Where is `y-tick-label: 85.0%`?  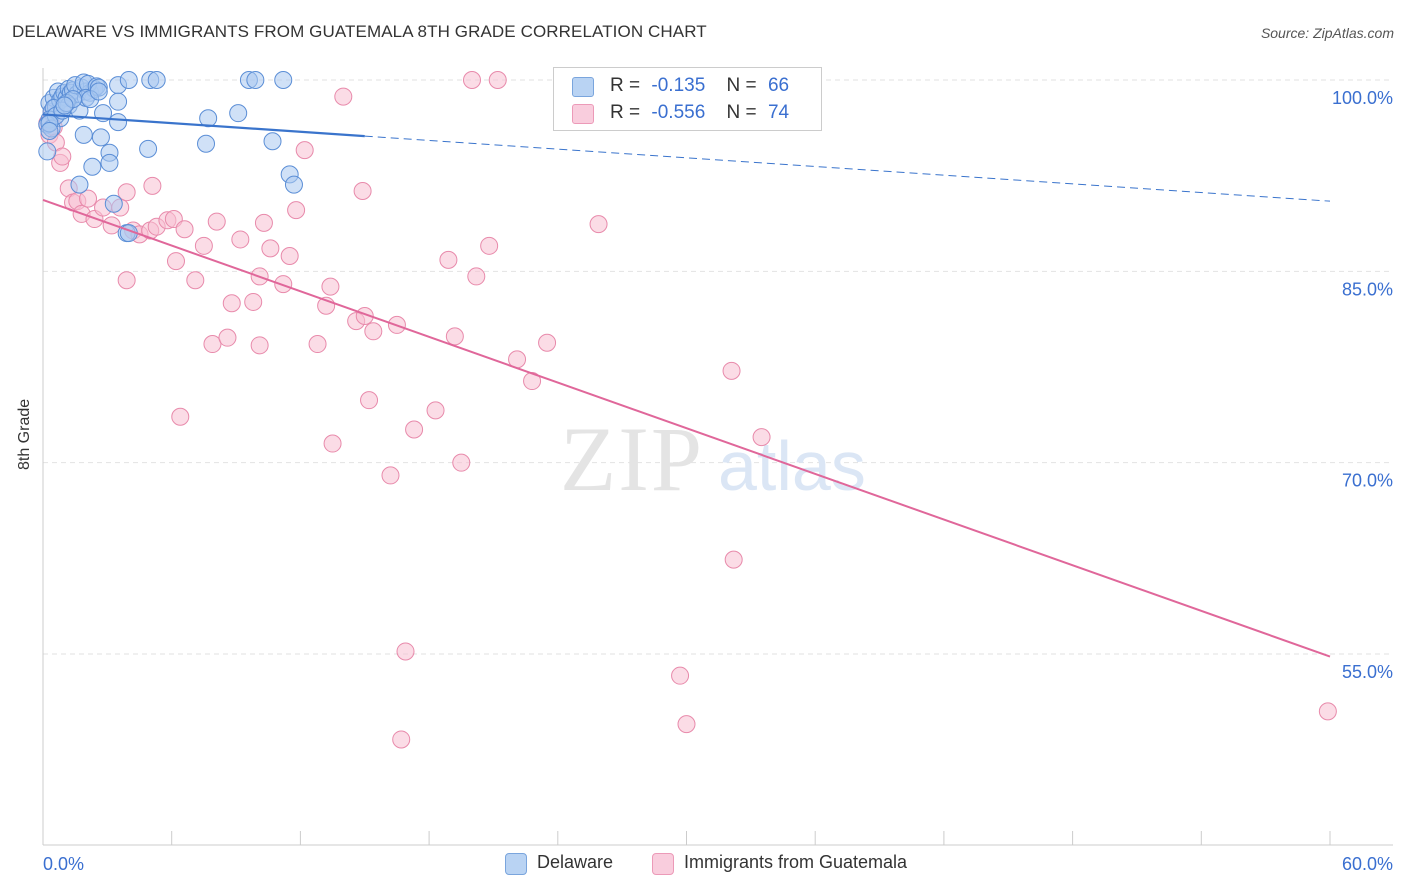
y-tick-label: 85.0% is located at coordinates (1367, 289).